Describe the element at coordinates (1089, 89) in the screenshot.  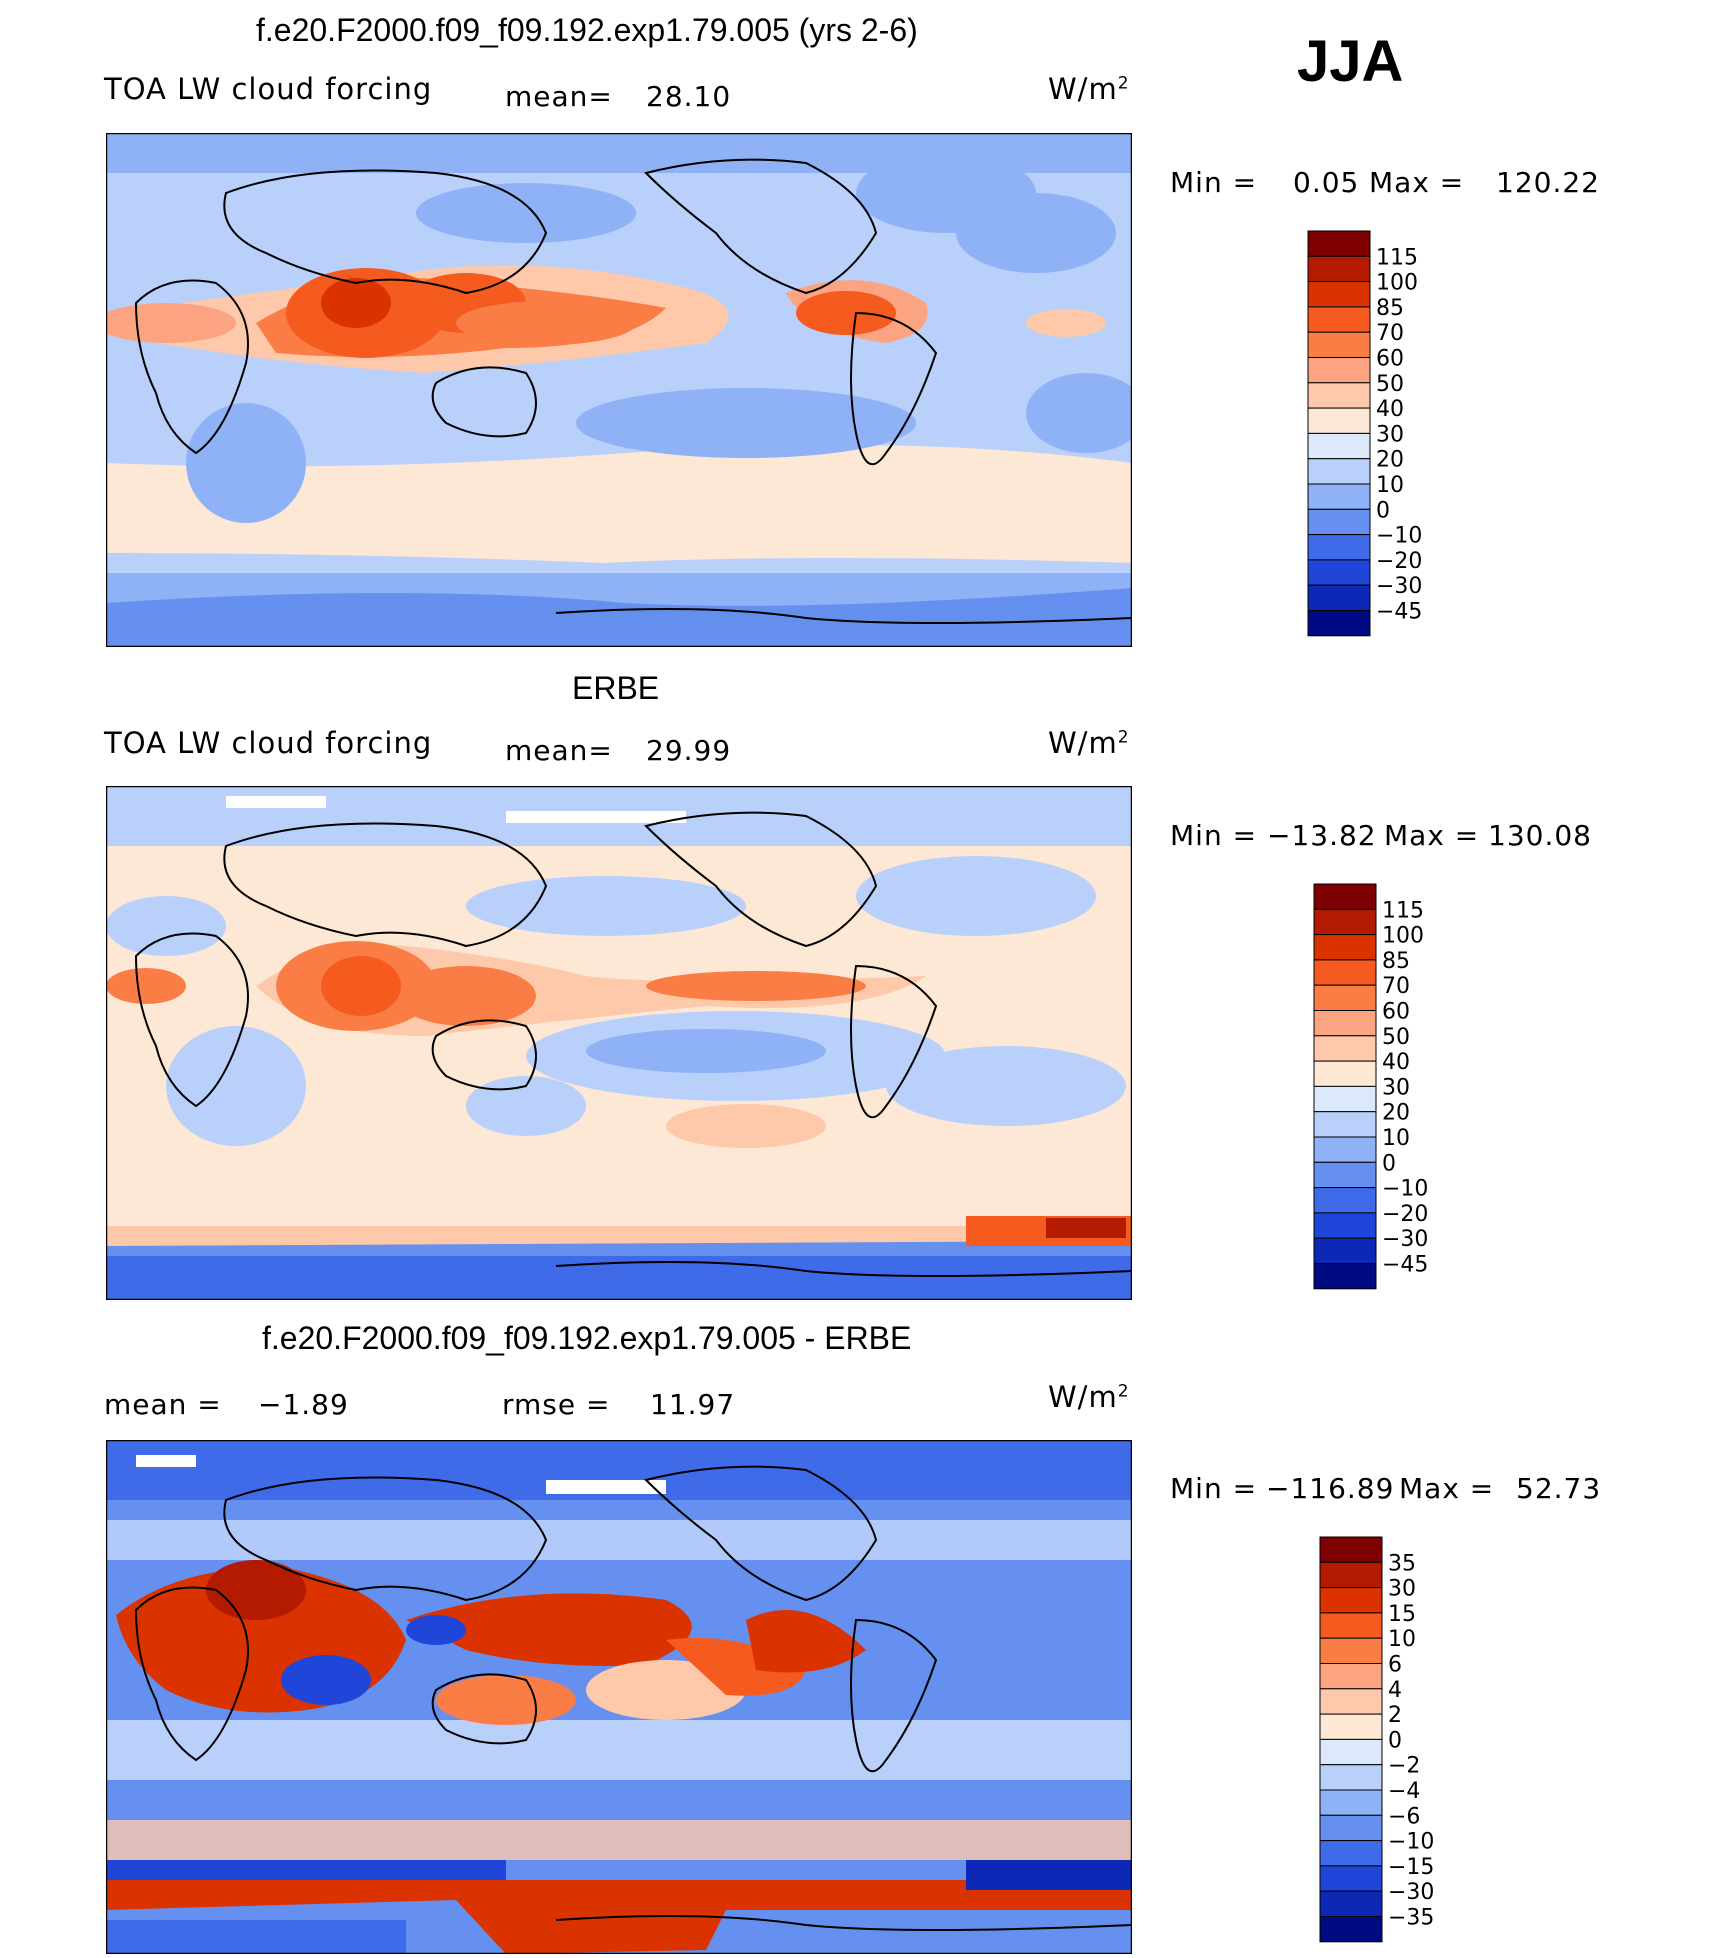
I see `panel1-units: W/m2` at that location.